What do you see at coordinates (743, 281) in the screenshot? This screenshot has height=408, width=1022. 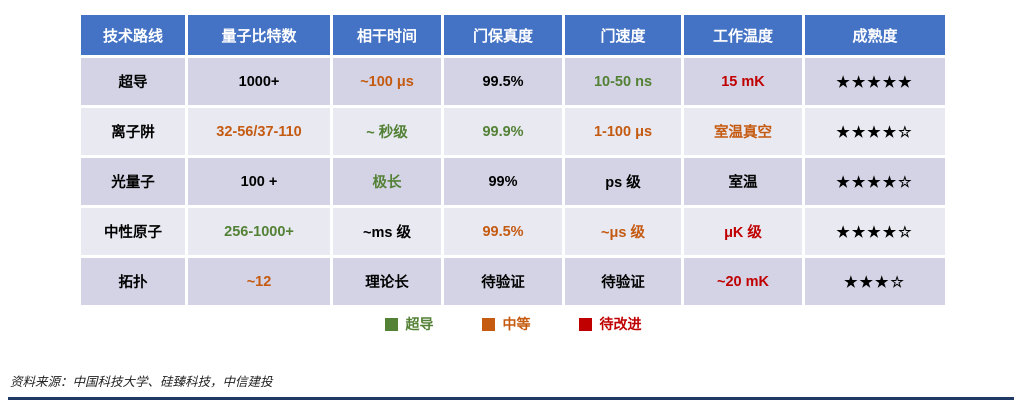 I see `table-cell: ~20 mK` at bounding box center [743, 281].